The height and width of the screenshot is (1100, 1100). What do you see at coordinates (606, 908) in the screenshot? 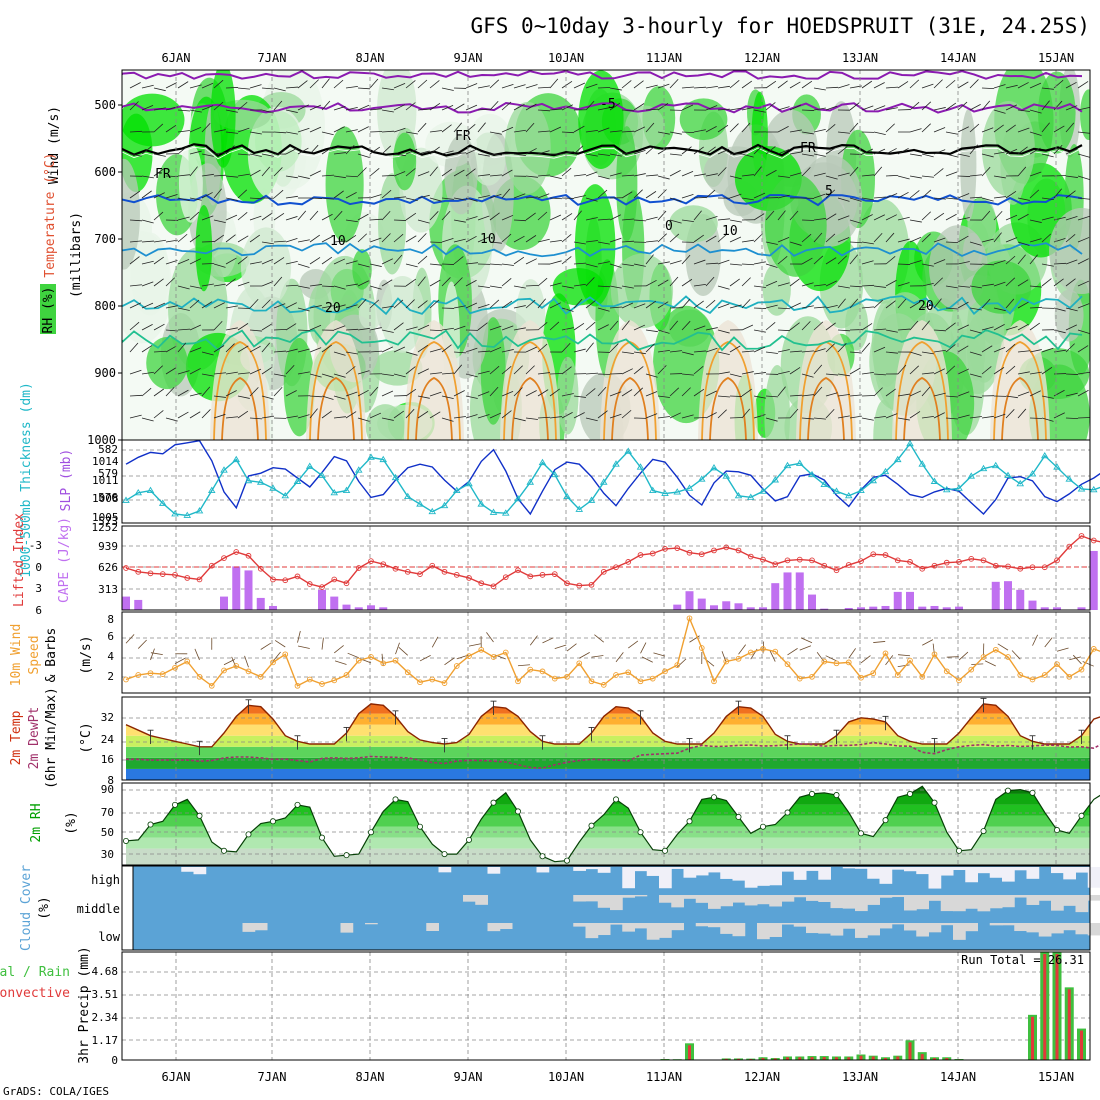
I see `cloud-frame` at bounding box center [606, 908].